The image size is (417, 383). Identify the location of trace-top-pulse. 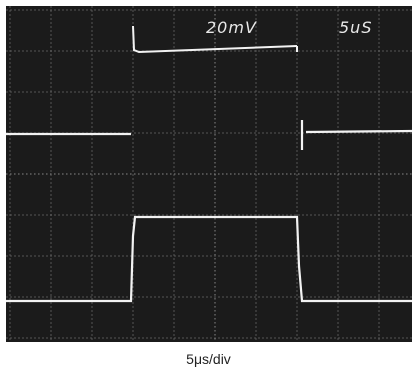
(215, 39).